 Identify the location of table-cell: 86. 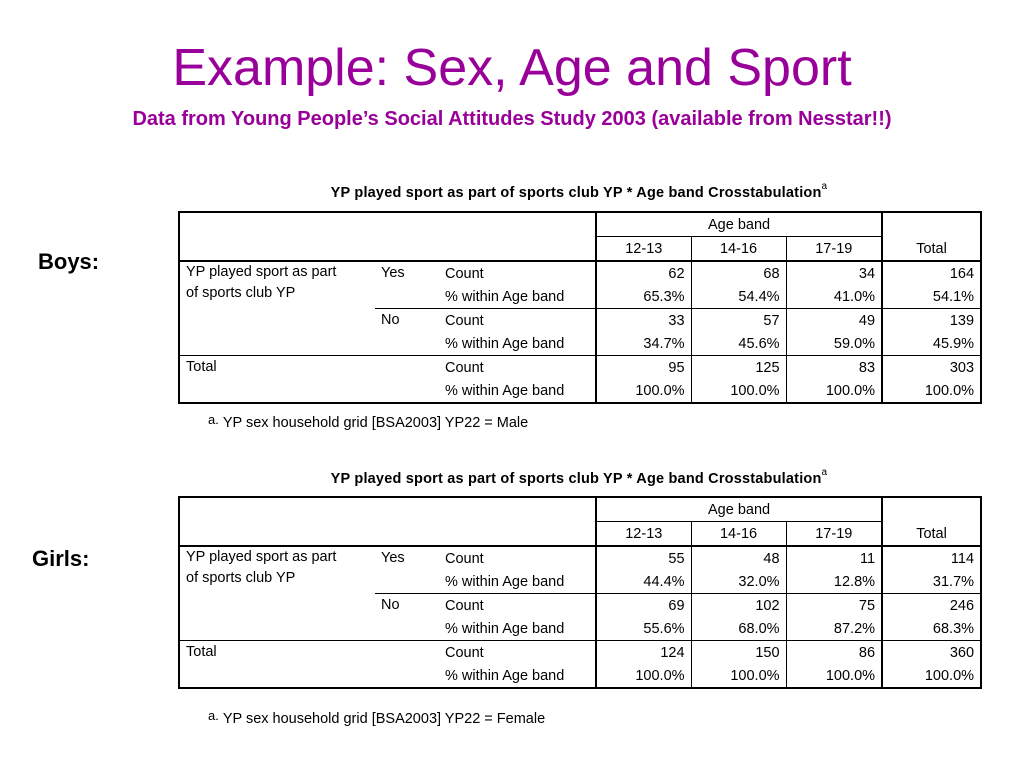
(834, 652).